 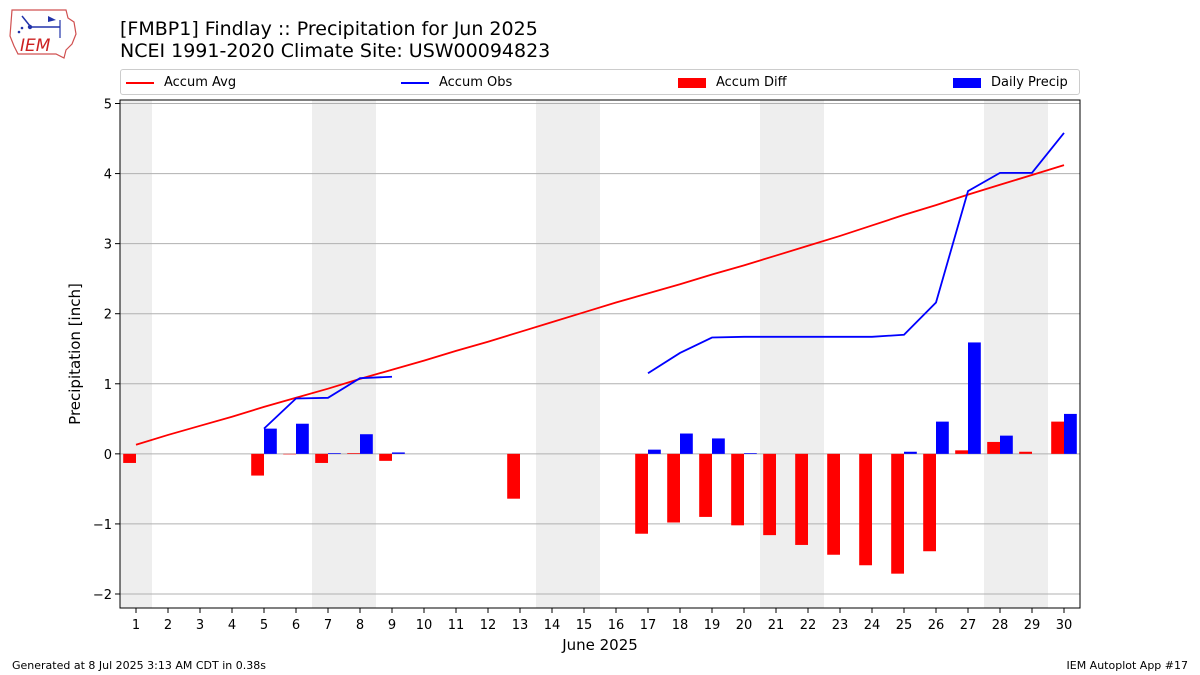 What do you see at coordinates (744, 625) in the screenshot?
I see `x-tick-label: 20` at bounding box center [744, 625].